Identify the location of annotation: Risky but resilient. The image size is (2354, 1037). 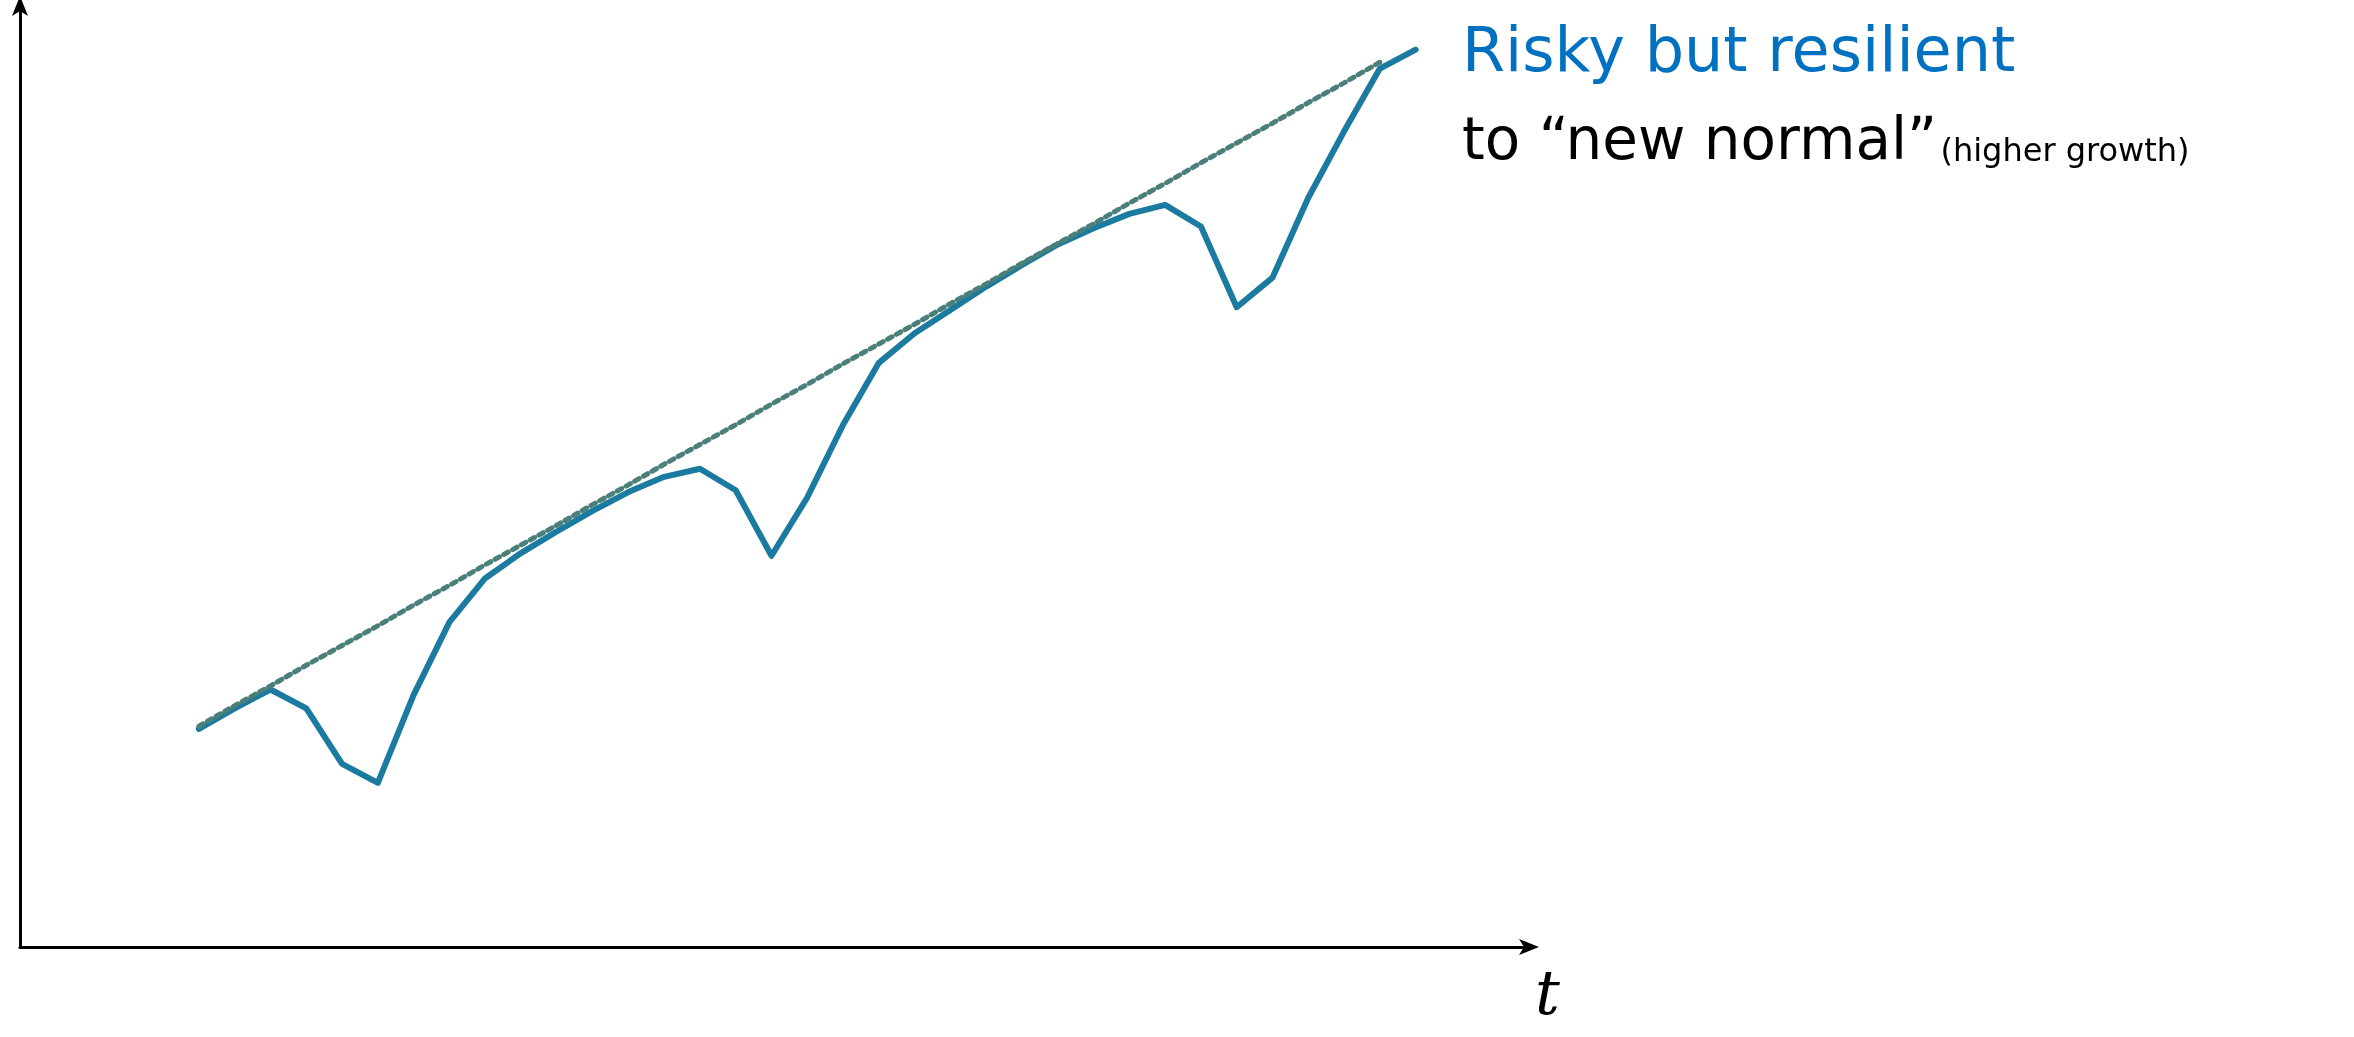
(1739, 49).